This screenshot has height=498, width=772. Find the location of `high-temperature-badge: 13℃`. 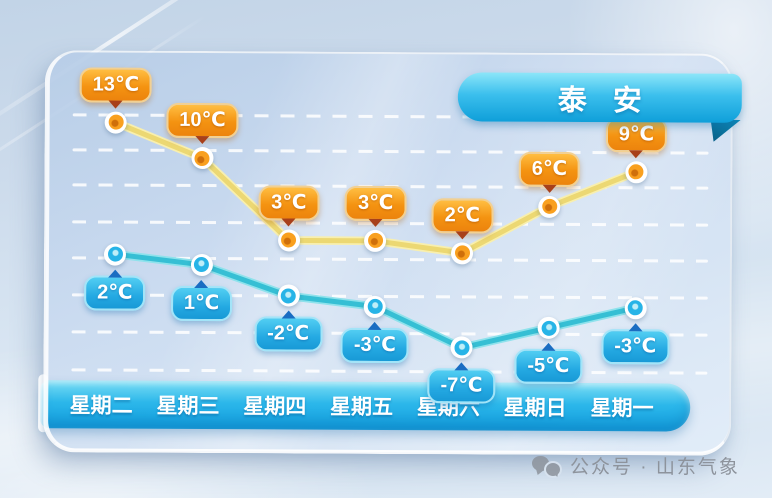

high-temperature-badge: 13℃ is located at coordinates (116, 85).